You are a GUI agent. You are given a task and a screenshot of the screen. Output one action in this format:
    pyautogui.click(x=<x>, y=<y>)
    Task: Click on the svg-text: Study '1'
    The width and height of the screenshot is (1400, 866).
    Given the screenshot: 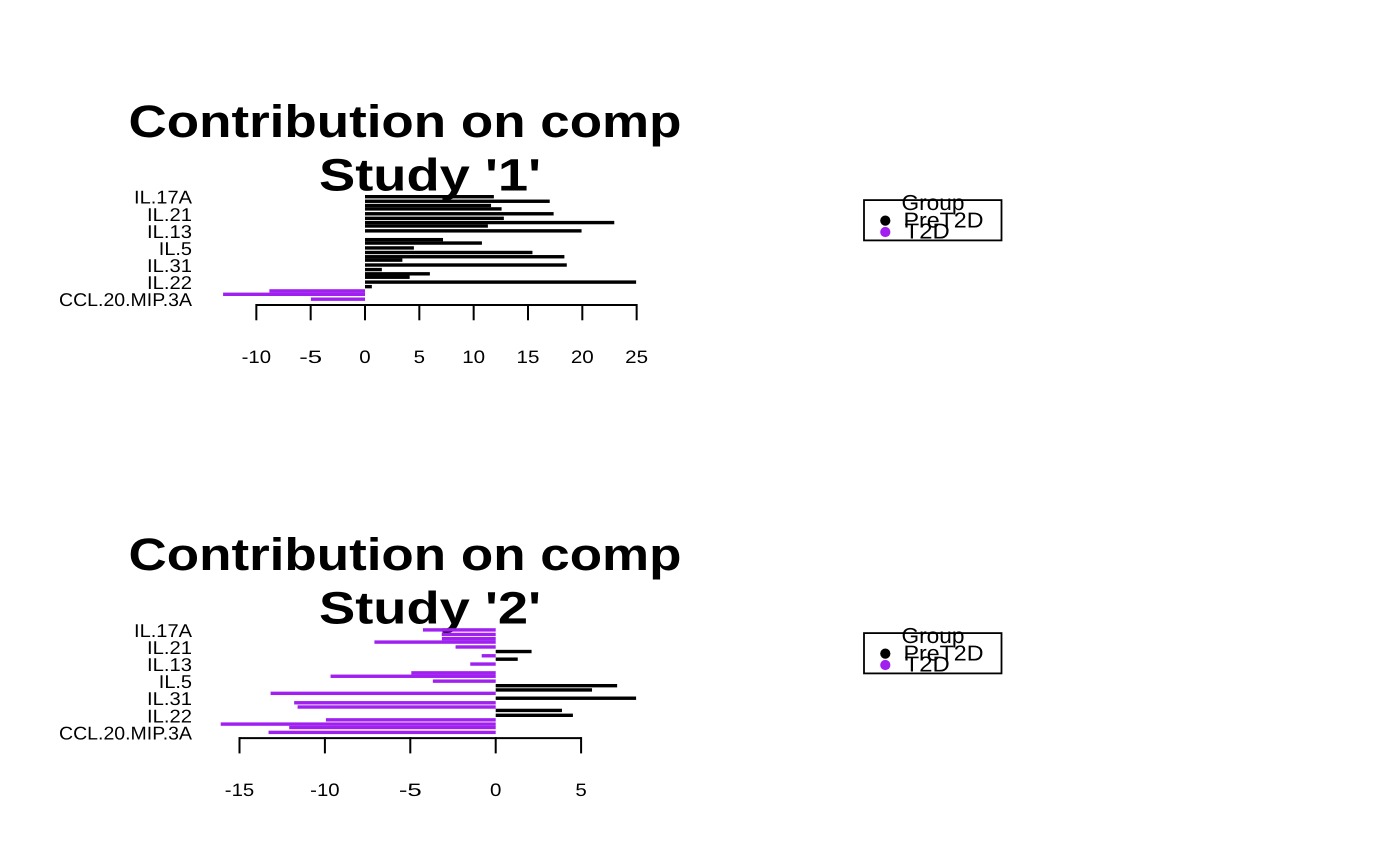 What is the action you would take?
    pyautogui.click(x=430, y=174)
    